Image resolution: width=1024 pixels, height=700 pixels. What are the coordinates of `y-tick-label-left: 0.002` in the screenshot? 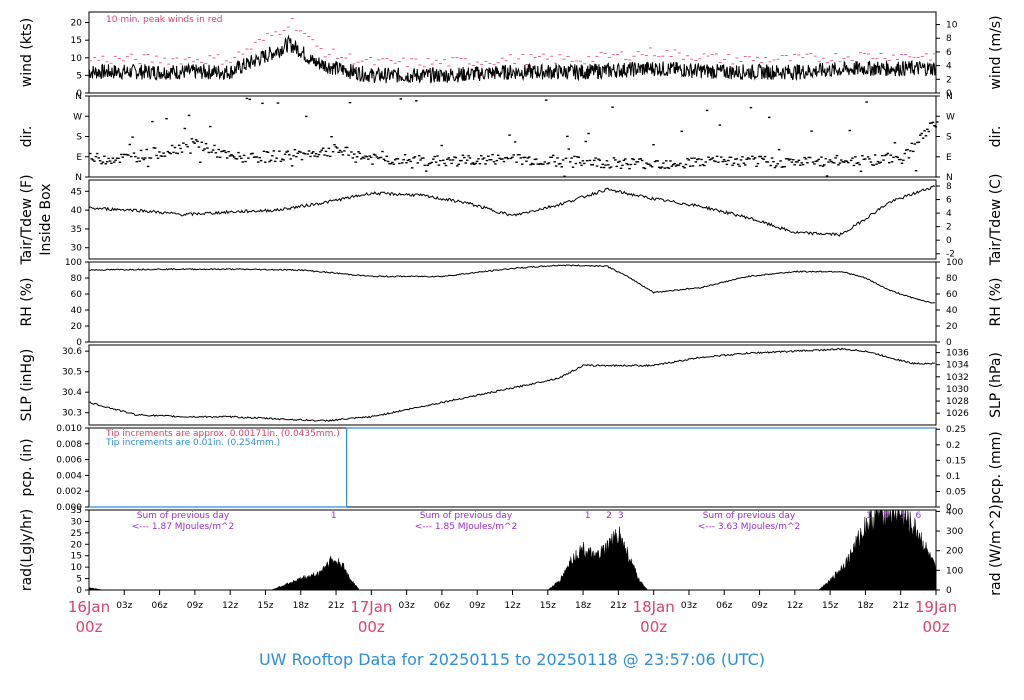 It's located at (69, 492).